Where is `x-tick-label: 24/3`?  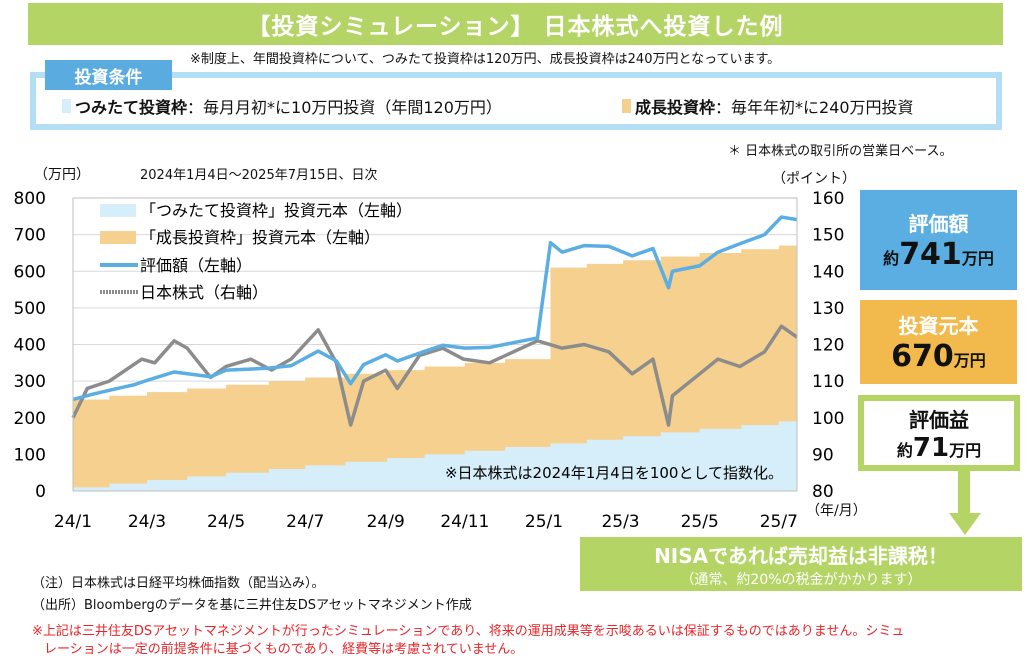 x-tick-label: 24/3 is located at coordinates (147, 522).